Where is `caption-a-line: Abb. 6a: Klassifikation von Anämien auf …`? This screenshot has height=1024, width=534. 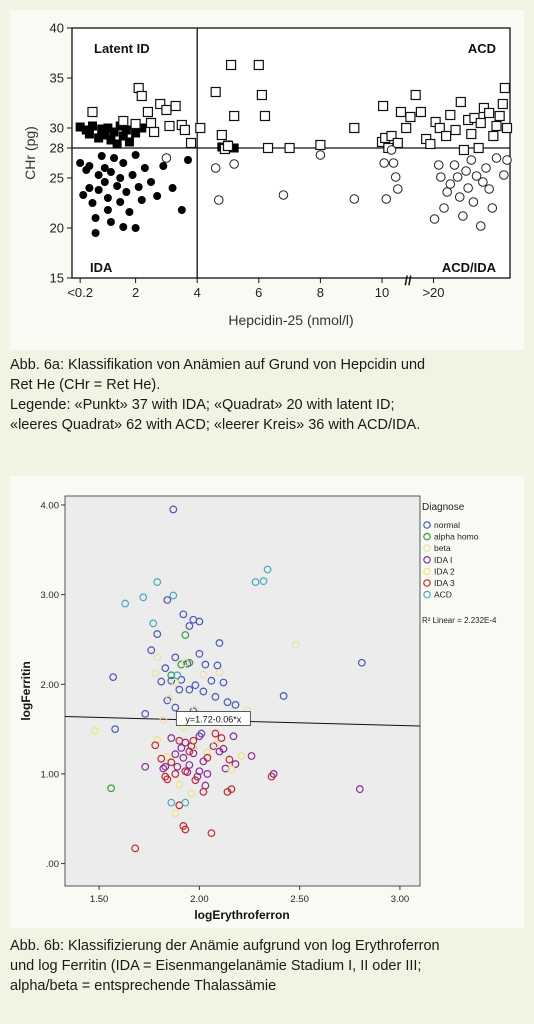 caption-a-line: Abb. 6a: Klassifikation von Anämien auf … is located at coordinates (218, 365).